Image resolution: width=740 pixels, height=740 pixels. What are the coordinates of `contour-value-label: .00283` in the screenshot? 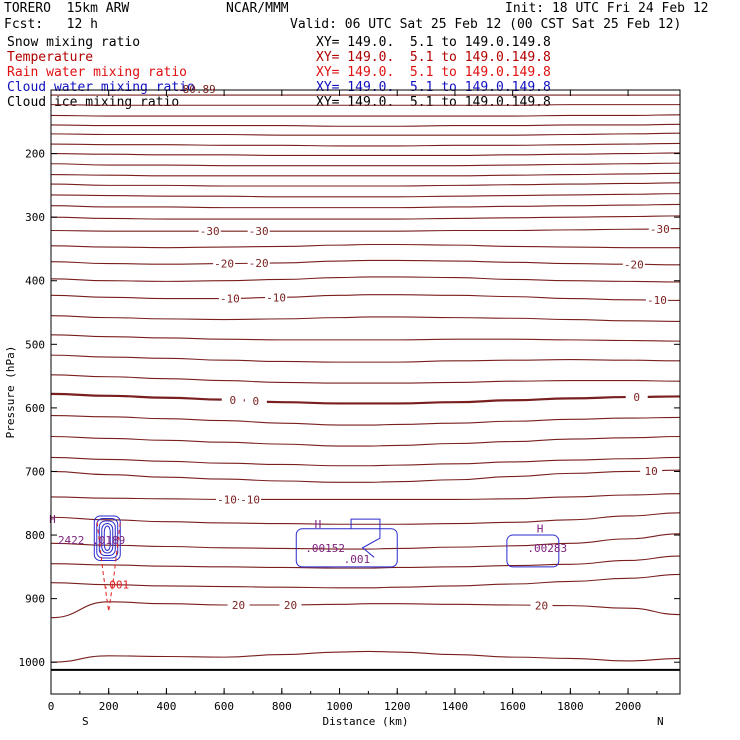 It's located at (547, 548).